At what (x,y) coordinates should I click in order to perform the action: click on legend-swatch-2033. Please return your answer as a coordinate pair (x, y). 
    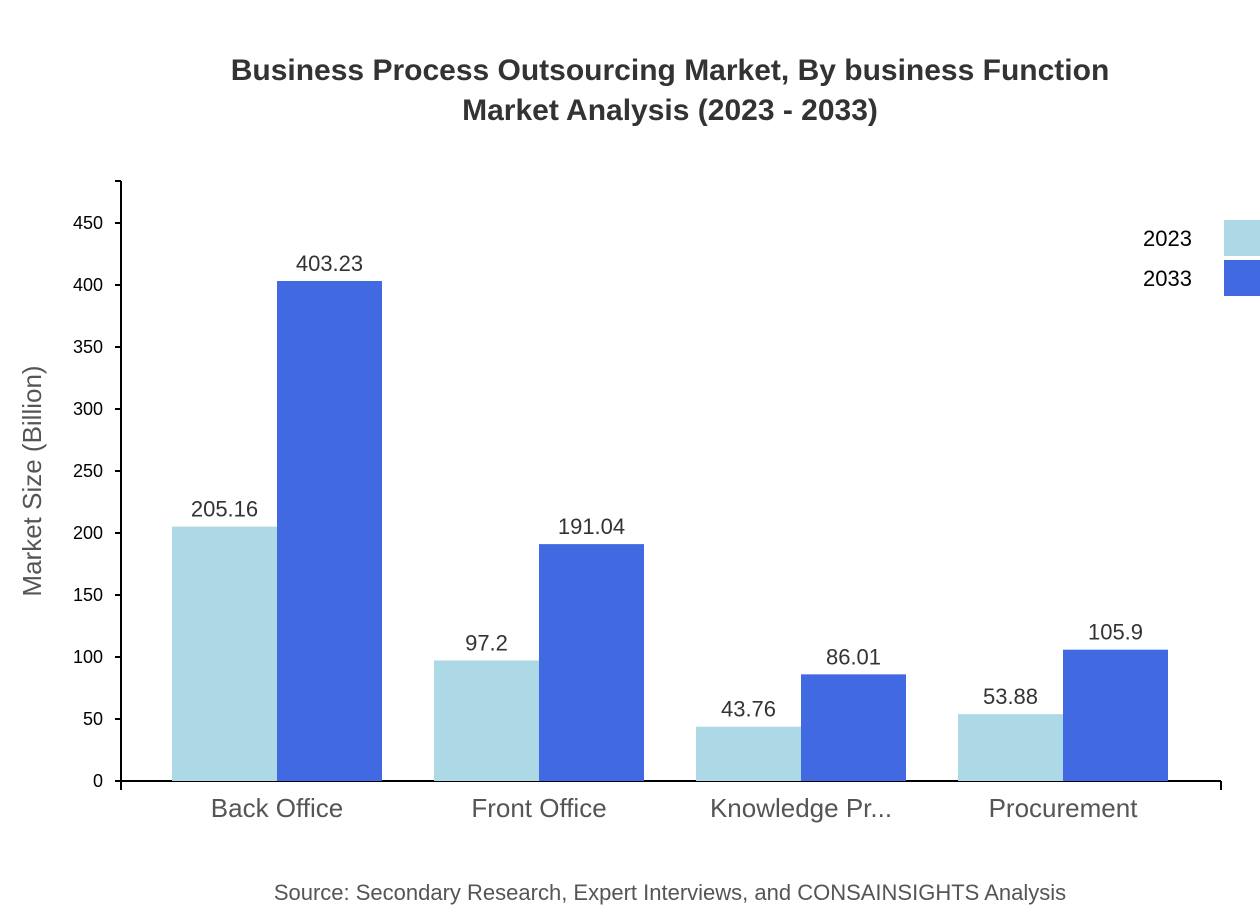
    Looking at the image, I should click on (1242, 278).